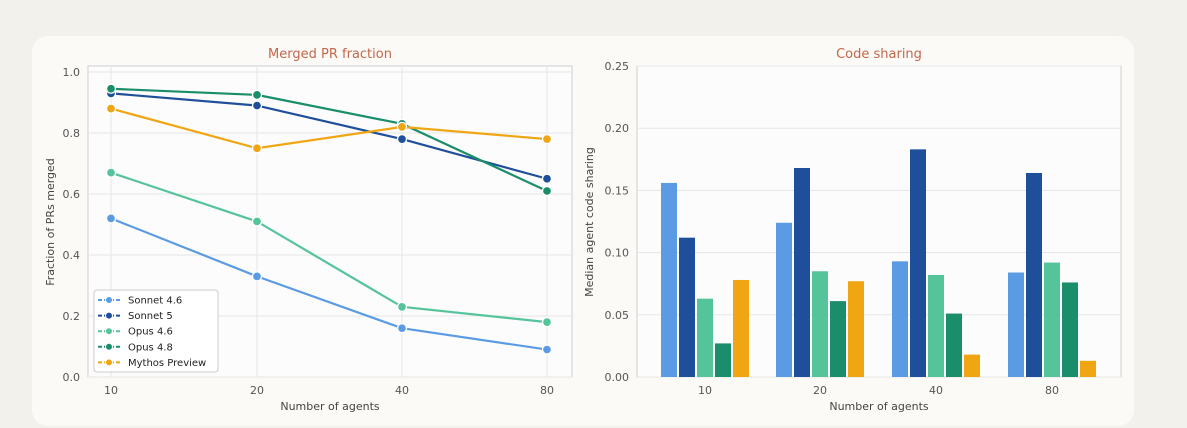  What do you see at coordinates (617, 66) in the screenshot?
I see `y-tick-label: 0.25` at bounding box center [617, 66].